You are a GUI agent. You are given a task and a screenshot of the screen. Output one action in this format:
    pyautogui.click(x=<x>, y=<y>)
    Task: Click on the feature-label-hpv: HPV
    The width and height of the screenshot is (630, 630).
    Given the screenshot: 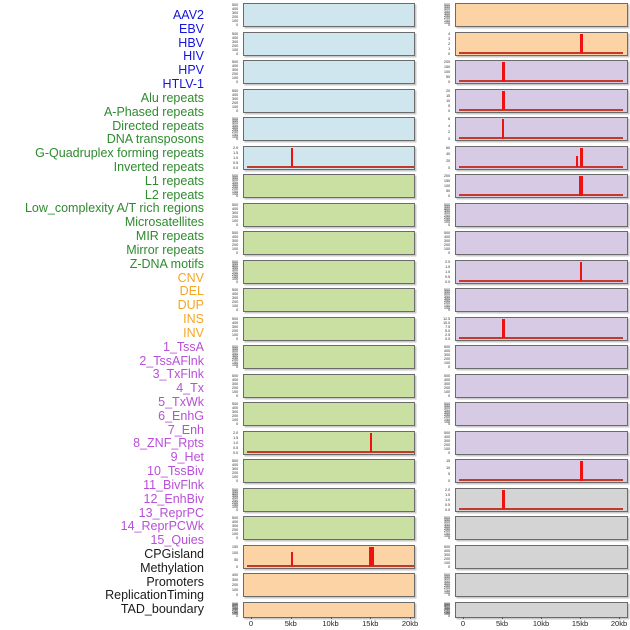 What is the action you would take?
    pyautogui.click(x=191, y=70)
    